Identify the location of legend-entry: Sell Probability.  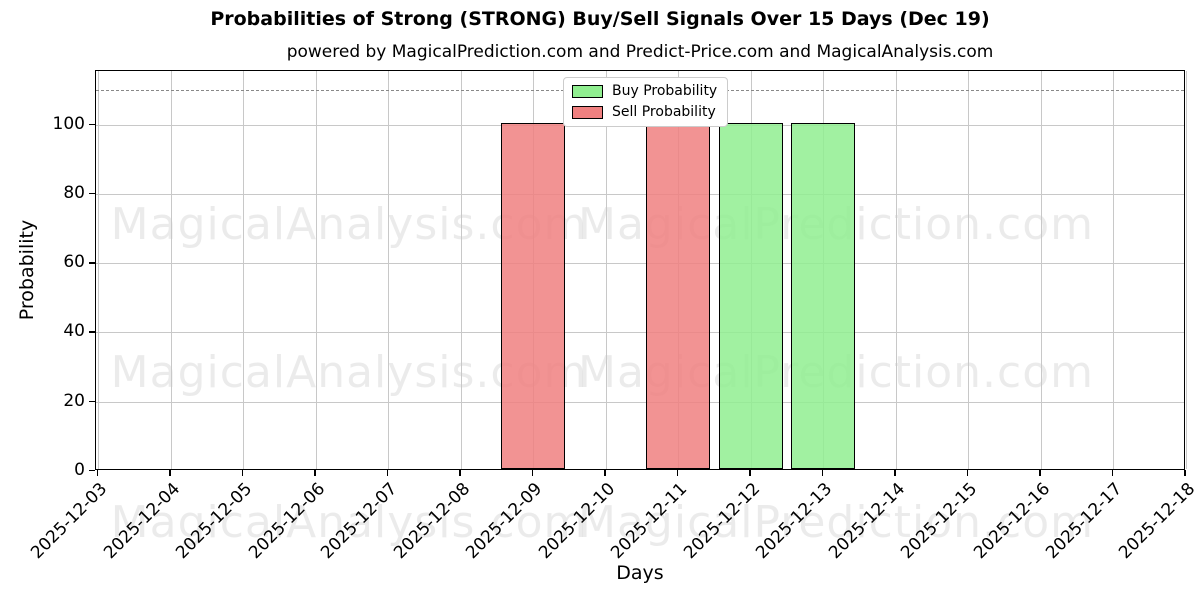
(644, 112).